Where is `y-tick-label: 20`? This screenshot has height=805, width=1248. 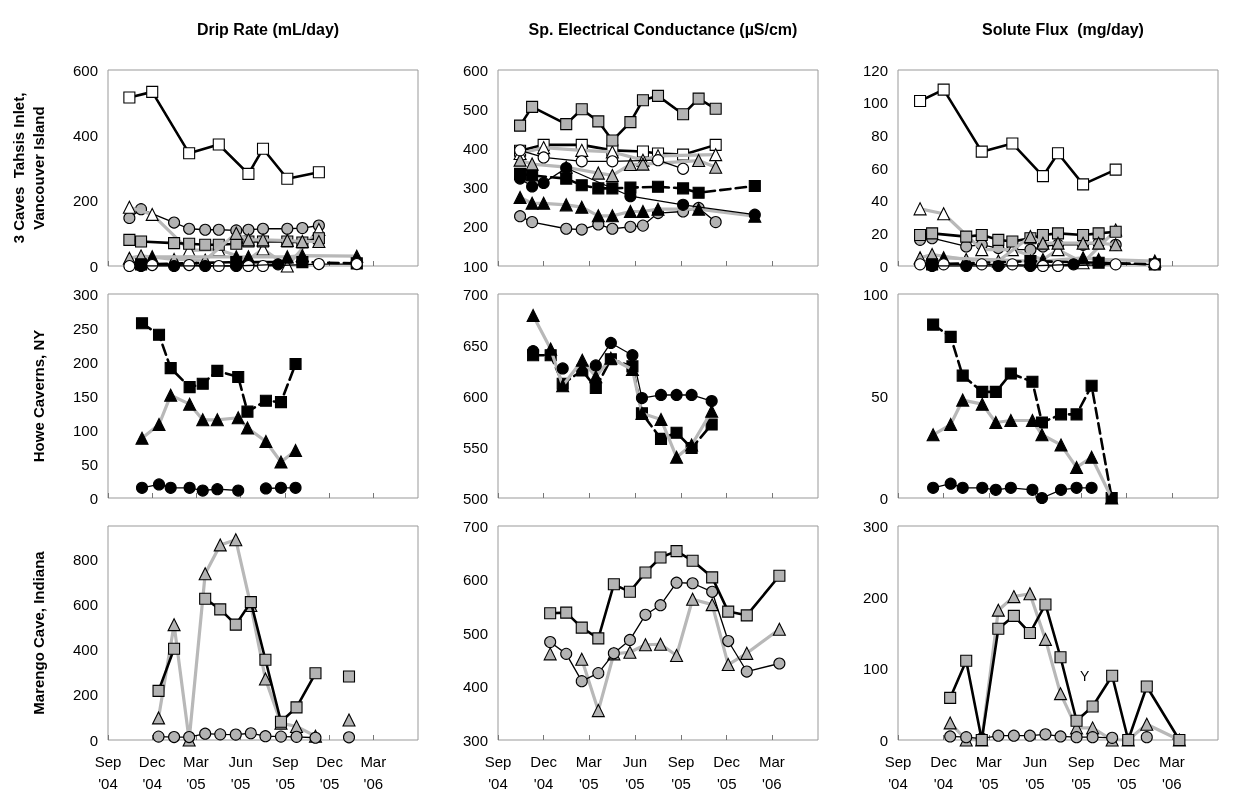
y-tick-label: 20 is located at coordinates (879, 233).